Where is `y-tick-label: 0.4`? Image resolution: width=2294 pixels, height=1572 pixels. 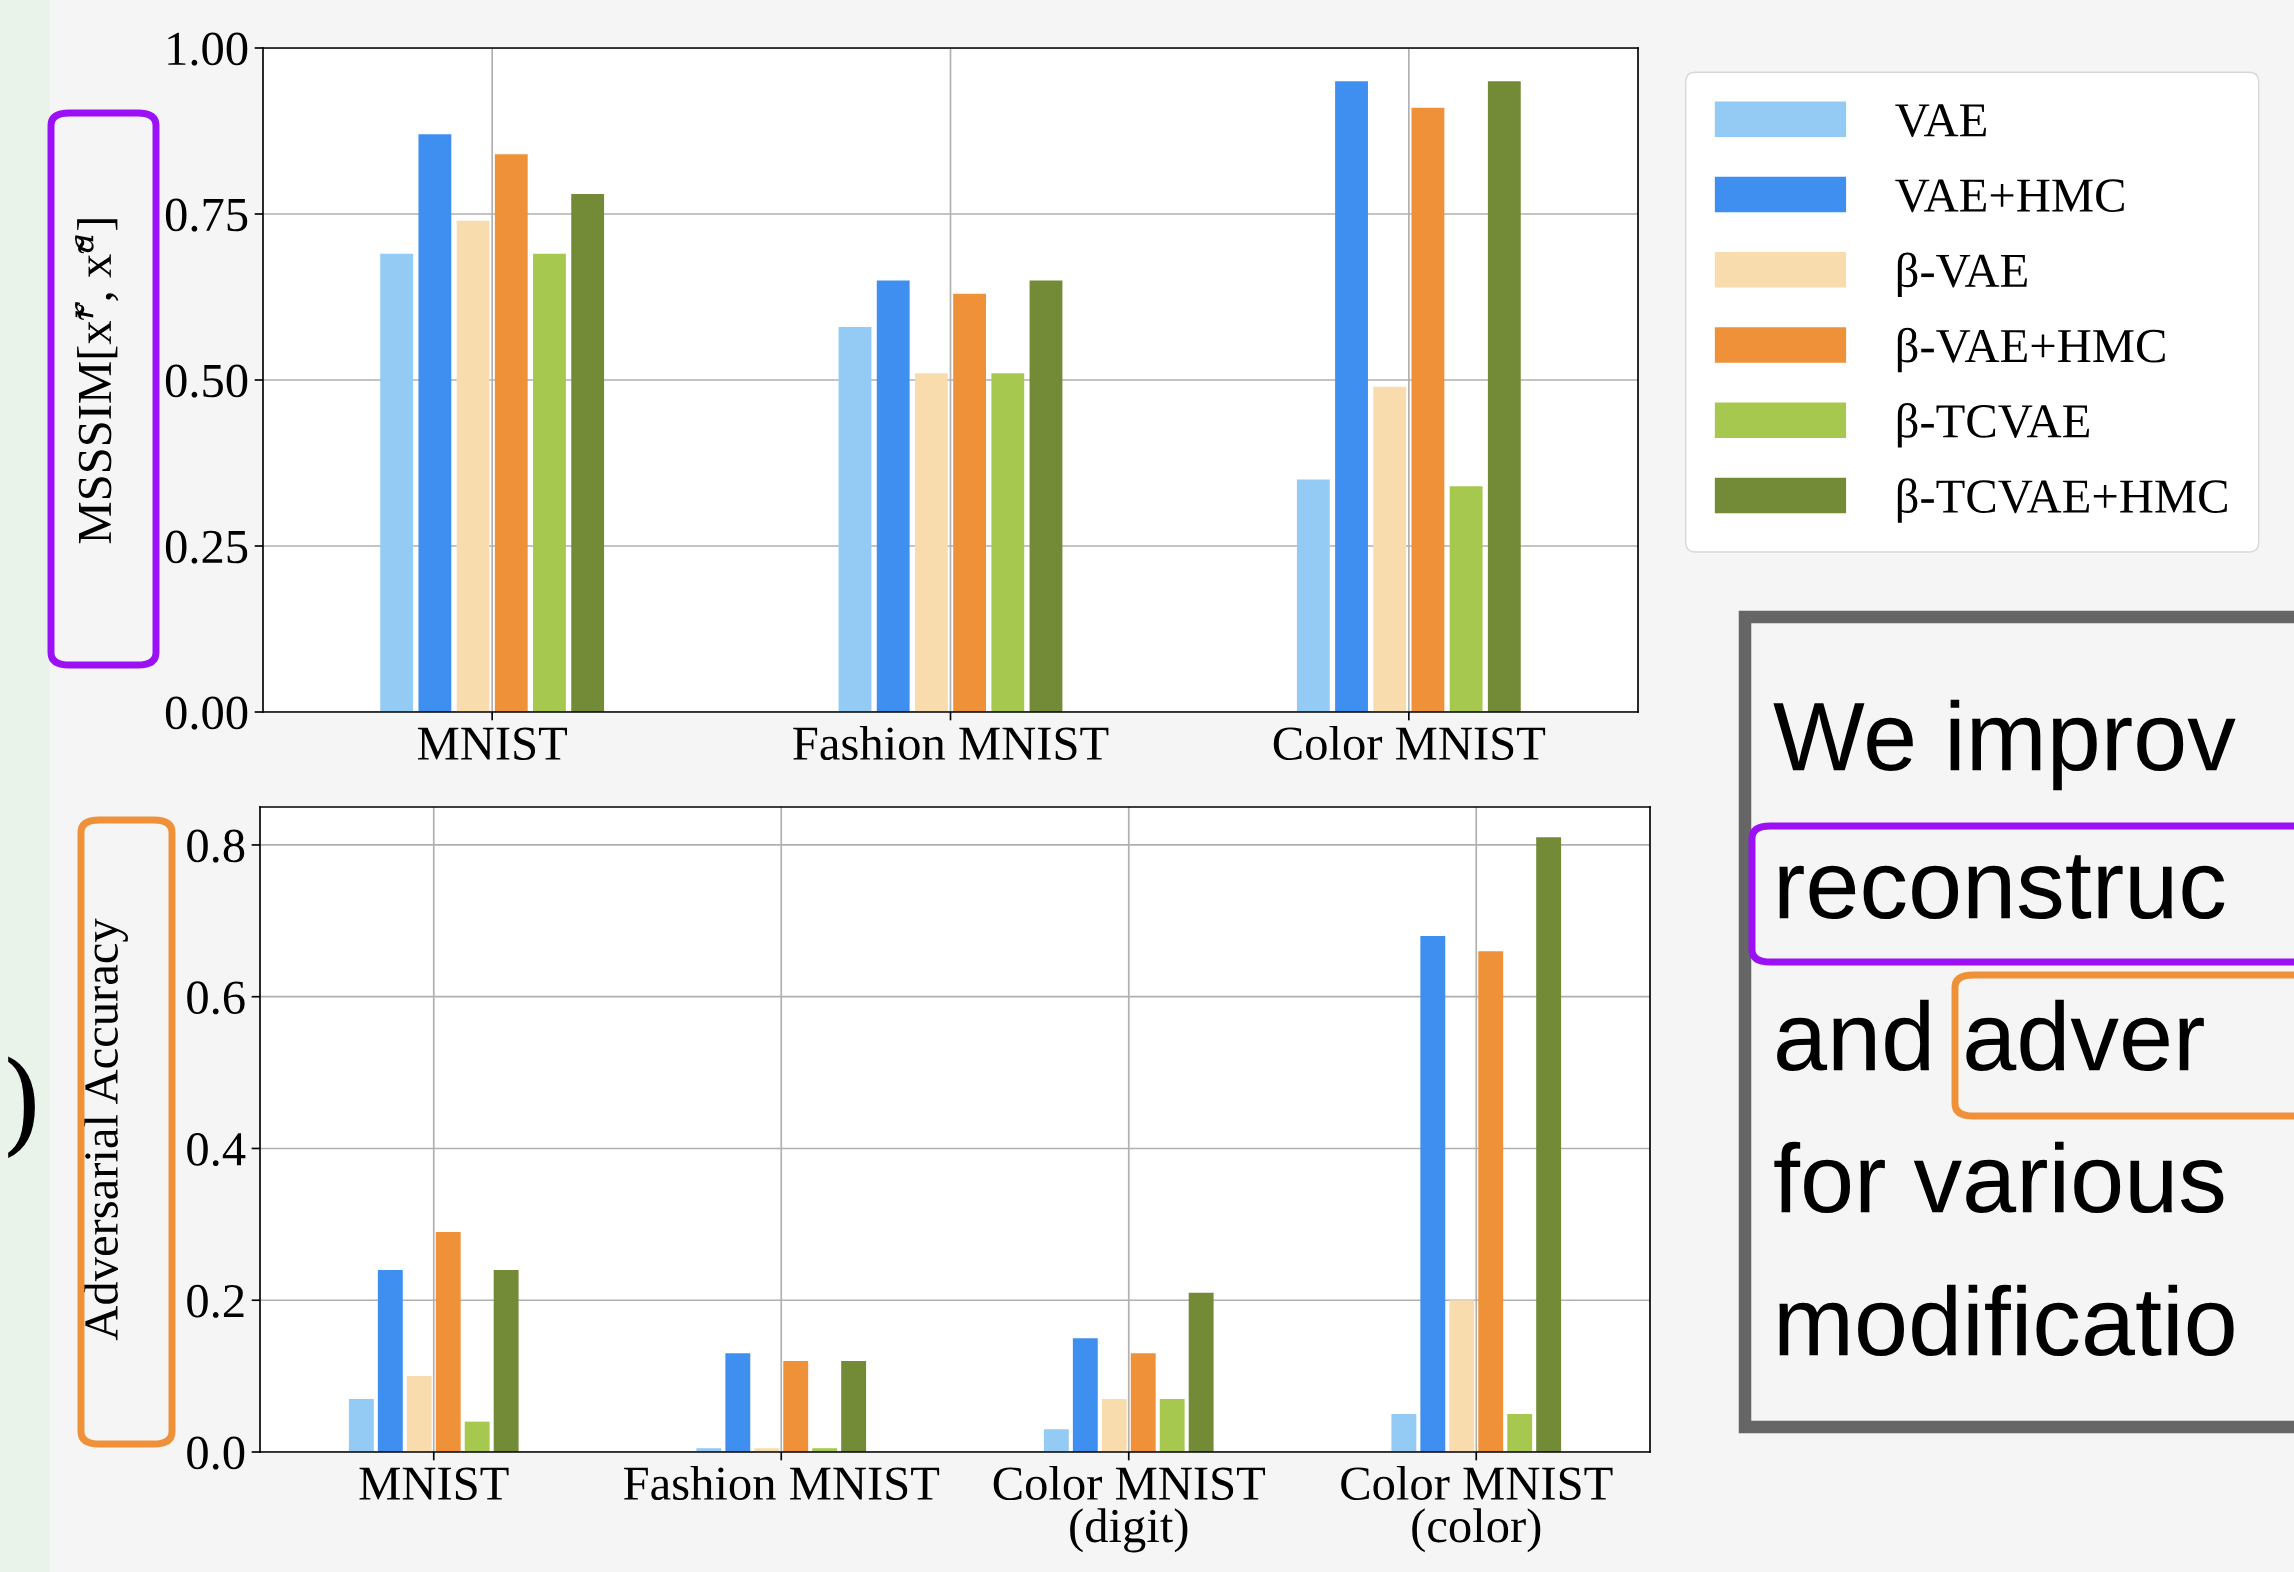
y-tick-label: 0.4 is located at coordinates (216, 1150).